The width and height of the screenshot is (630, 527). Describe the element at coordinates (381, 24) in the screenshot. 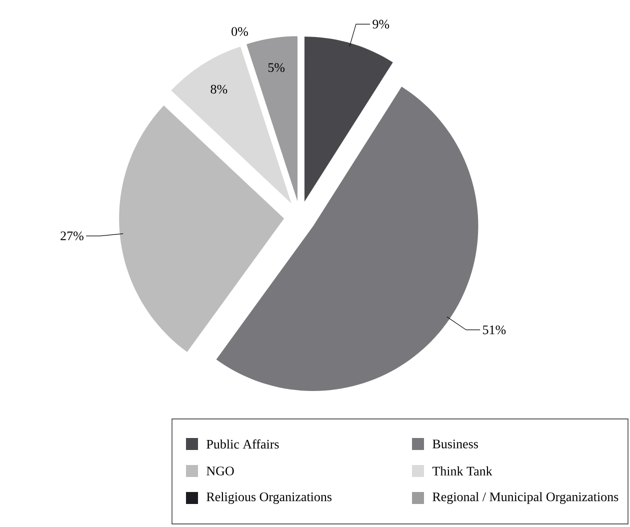

I see `data-label: 9%` at that location.